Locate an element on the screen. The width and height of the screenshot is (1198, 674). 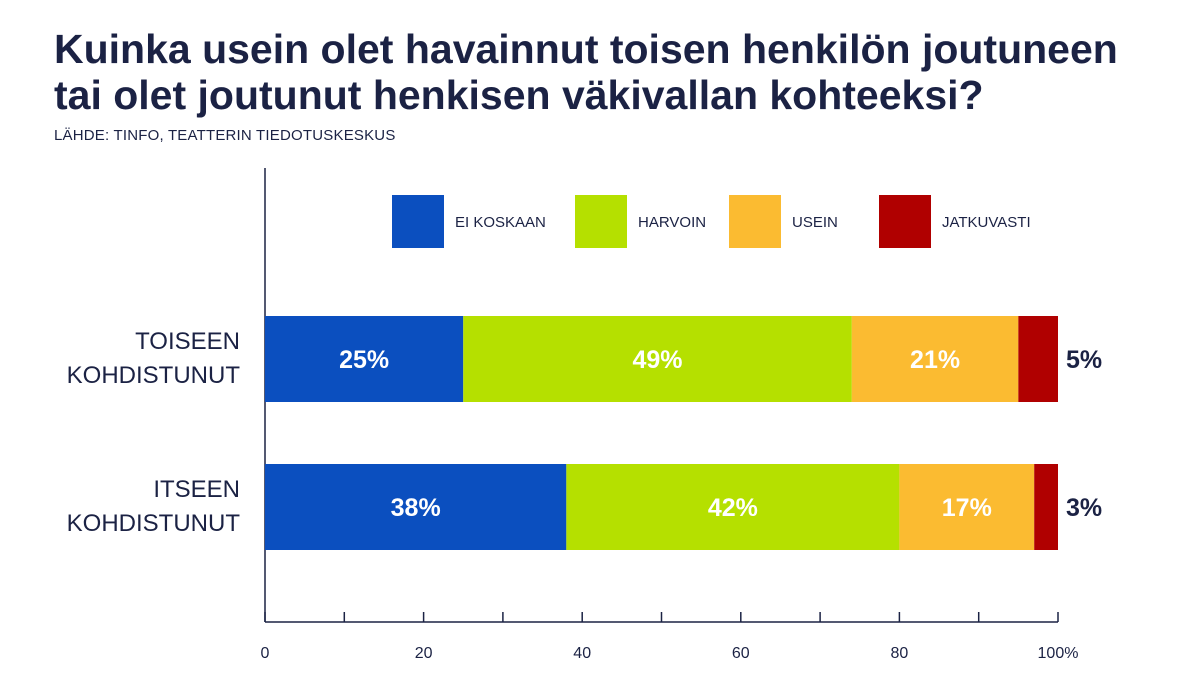
legend-label: USEIN is located at coordinates (815, 222).